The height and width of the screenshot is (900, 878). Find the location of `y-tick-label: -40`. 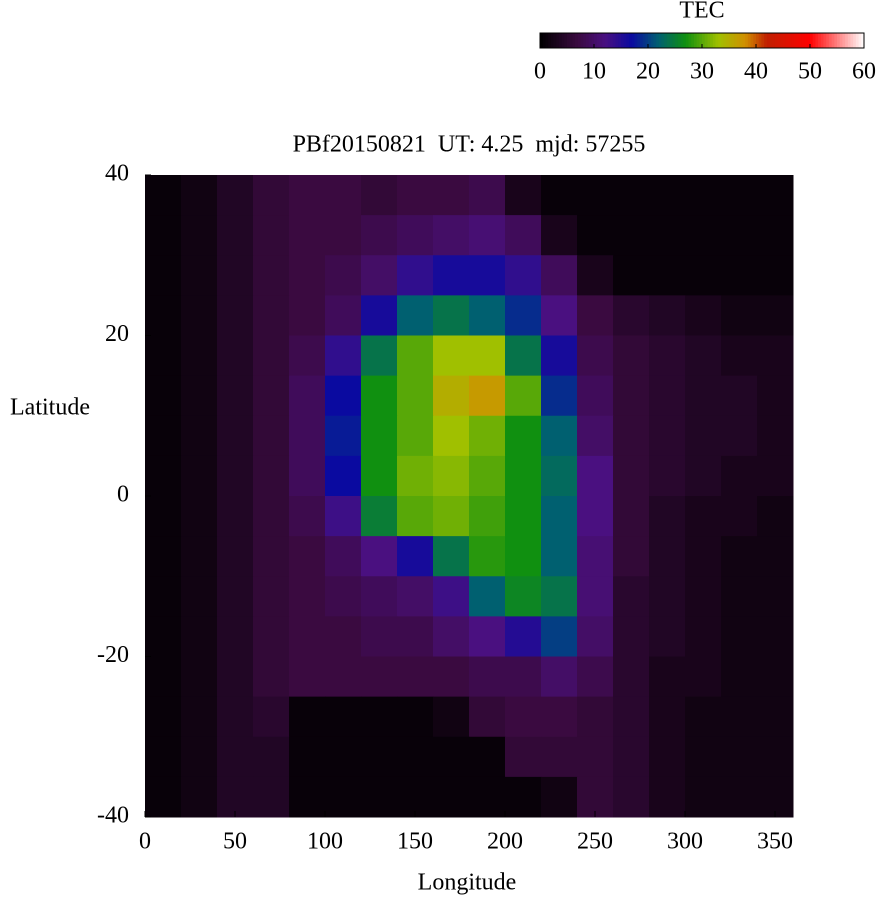

y-tick-label: -40 is located at coordinates (113, 816).